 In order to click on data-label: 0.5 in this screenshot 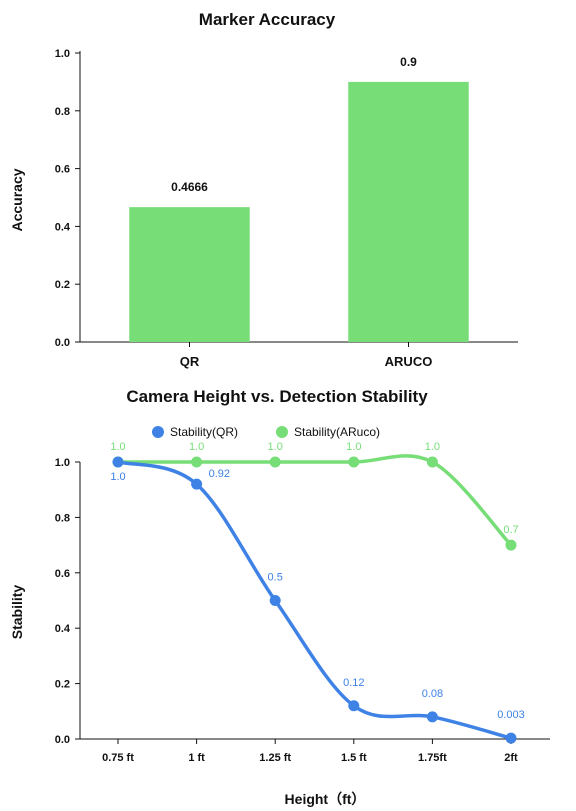, I will do `click(275, 578)`.